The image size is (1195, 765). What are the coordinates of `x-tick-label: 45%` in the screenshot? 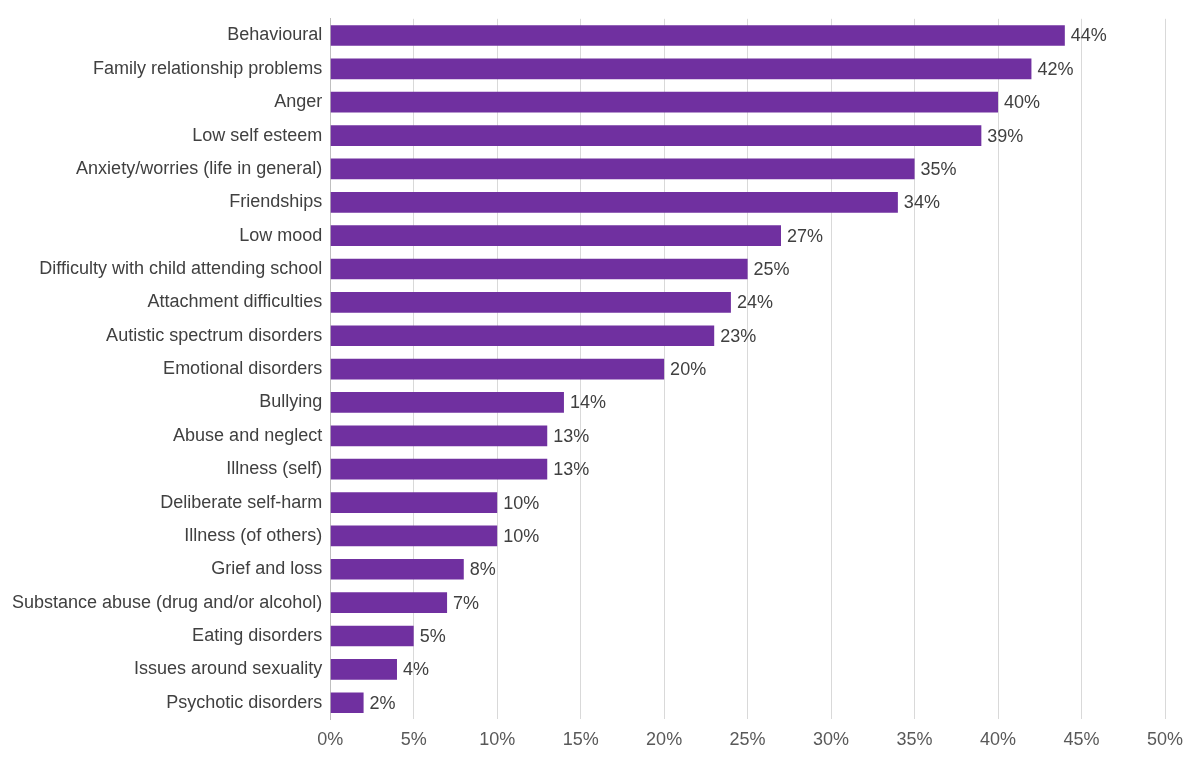 It's located at (1081, 739).